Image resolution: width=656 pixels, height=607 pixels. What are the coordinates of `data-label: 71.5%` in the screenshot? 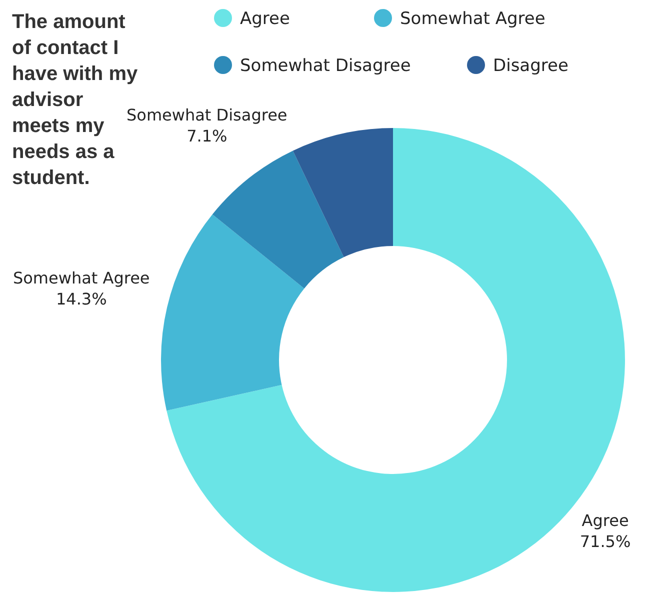 It's located at (605, 542).